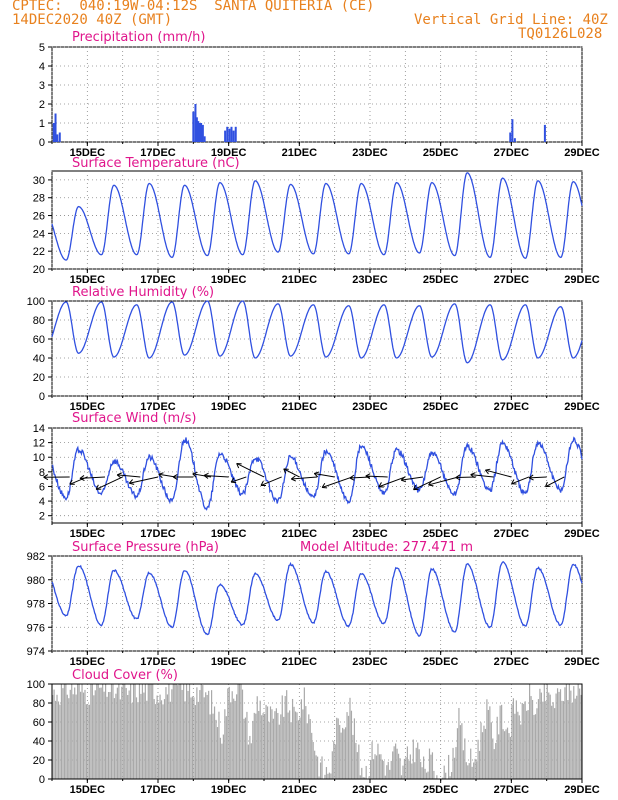 Image resolution: width=618 pixels, height=800 pixels. Describe the element at coordinates (300, 662) in the screenshot. I see `xtick-label: 21DEC` at that location.